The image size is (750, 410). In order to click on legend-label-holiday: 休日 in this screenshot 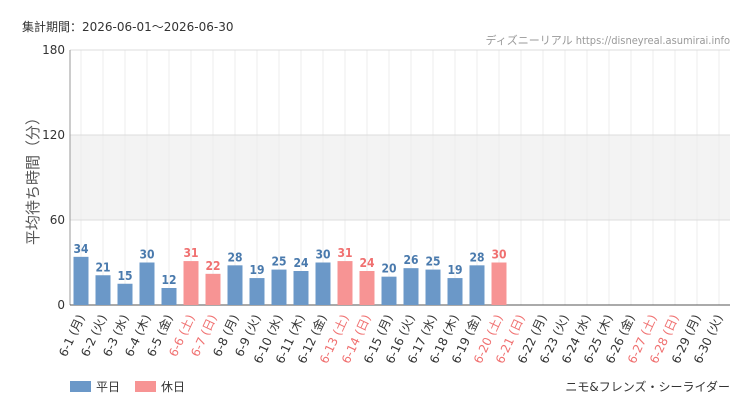, I will do `click(173, 387)`.